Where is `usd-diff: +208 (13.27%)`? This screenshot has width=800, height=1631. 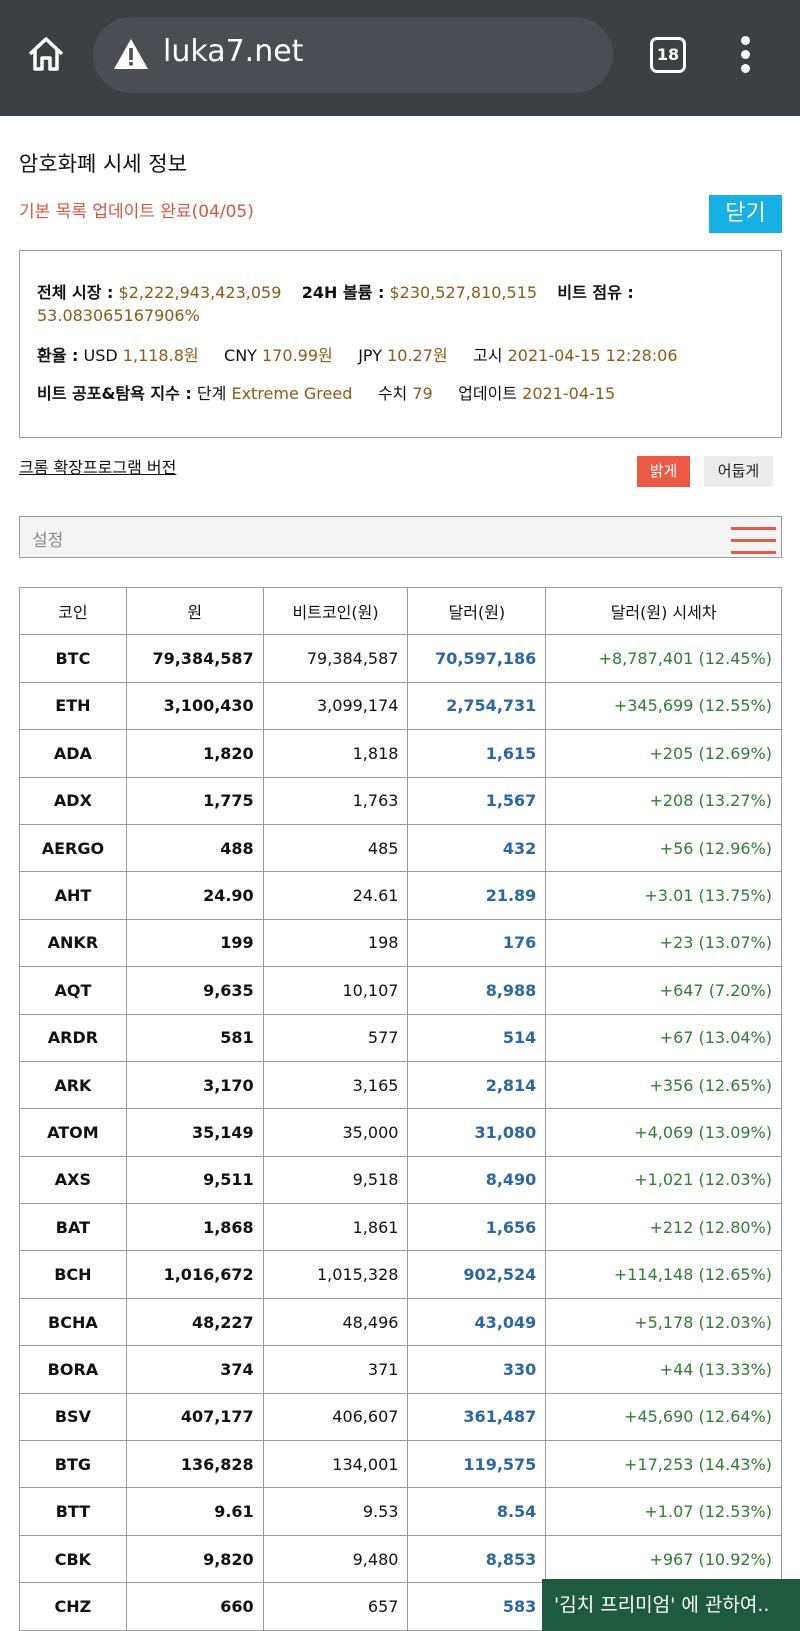 usd-diff: +208 (13.27%) is located at coordinates (663, 800).